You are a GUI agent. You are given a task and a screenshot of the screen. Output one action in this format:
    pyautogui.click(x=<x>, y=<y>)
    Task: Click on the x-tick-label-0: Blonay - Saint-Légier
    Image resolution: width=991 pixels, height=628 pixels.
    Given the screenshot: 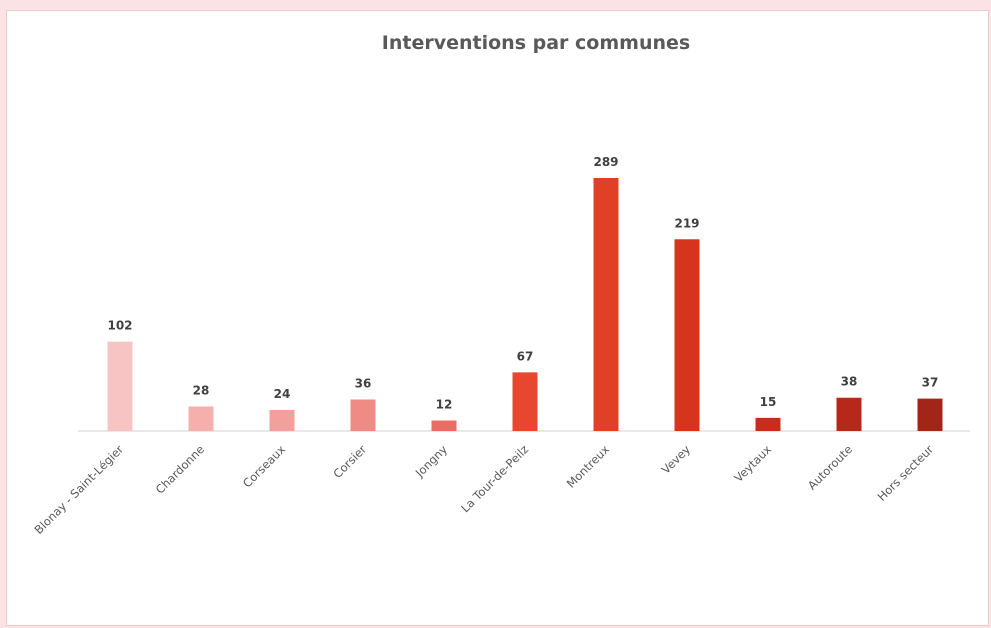 What is the action you would take?
    pyautogui.click(x=79, y=489)
    